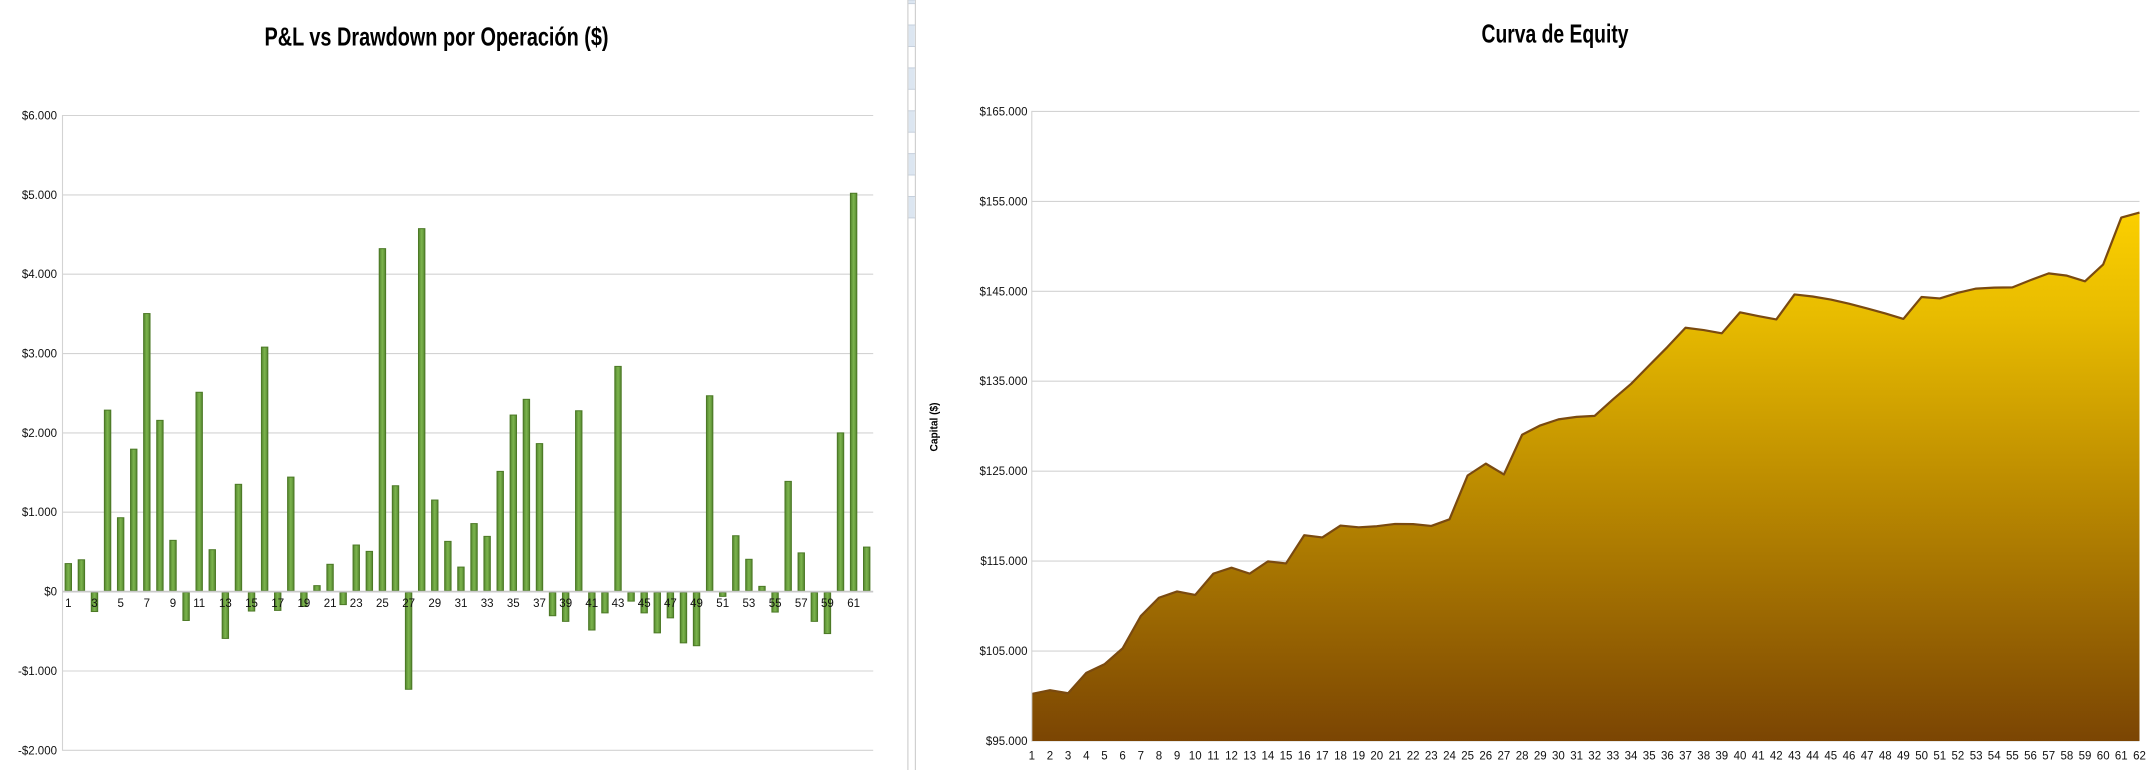 The width and height of the screenshot is (2148, 775). I want to click on svg-text: -$1.000, so click(37, 672).